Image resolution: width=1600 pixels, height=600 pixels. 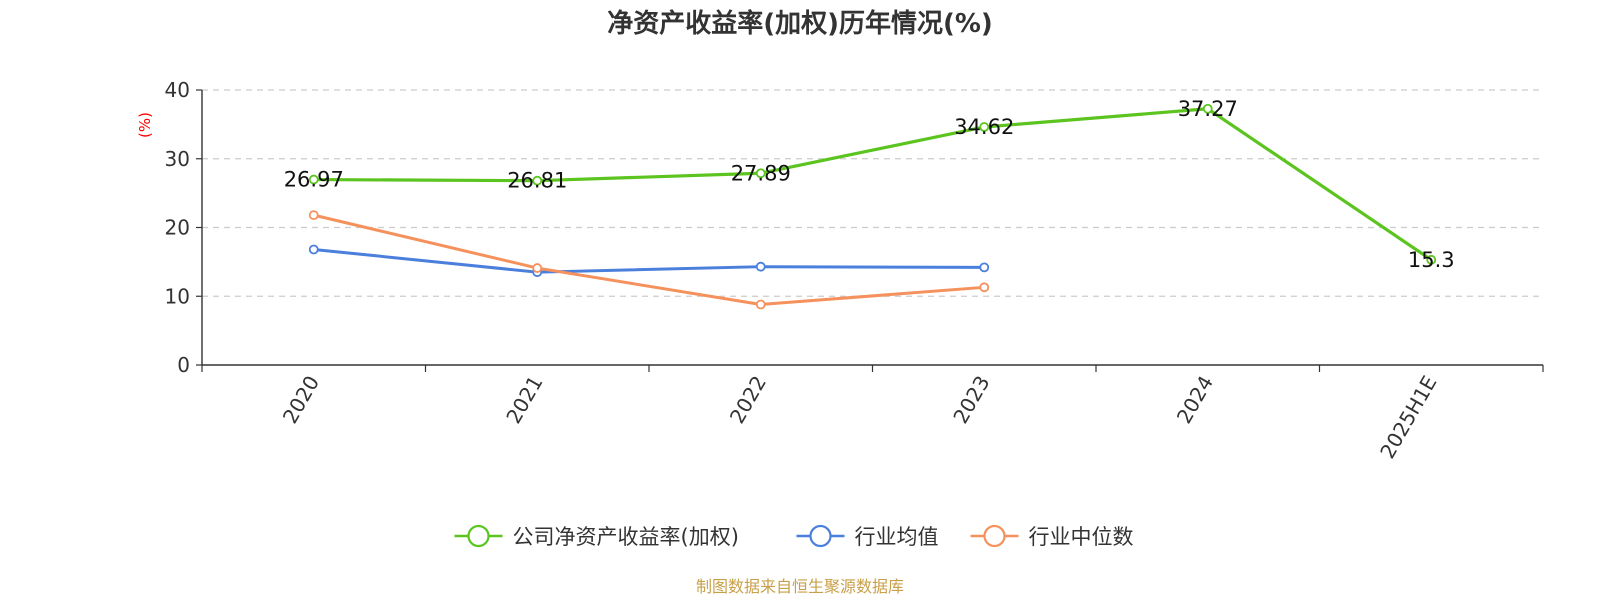 What do you see at coordinates (183, 365) in the screenshot?
I see `y-tick-label: 0` at bounding box center [183, 365].